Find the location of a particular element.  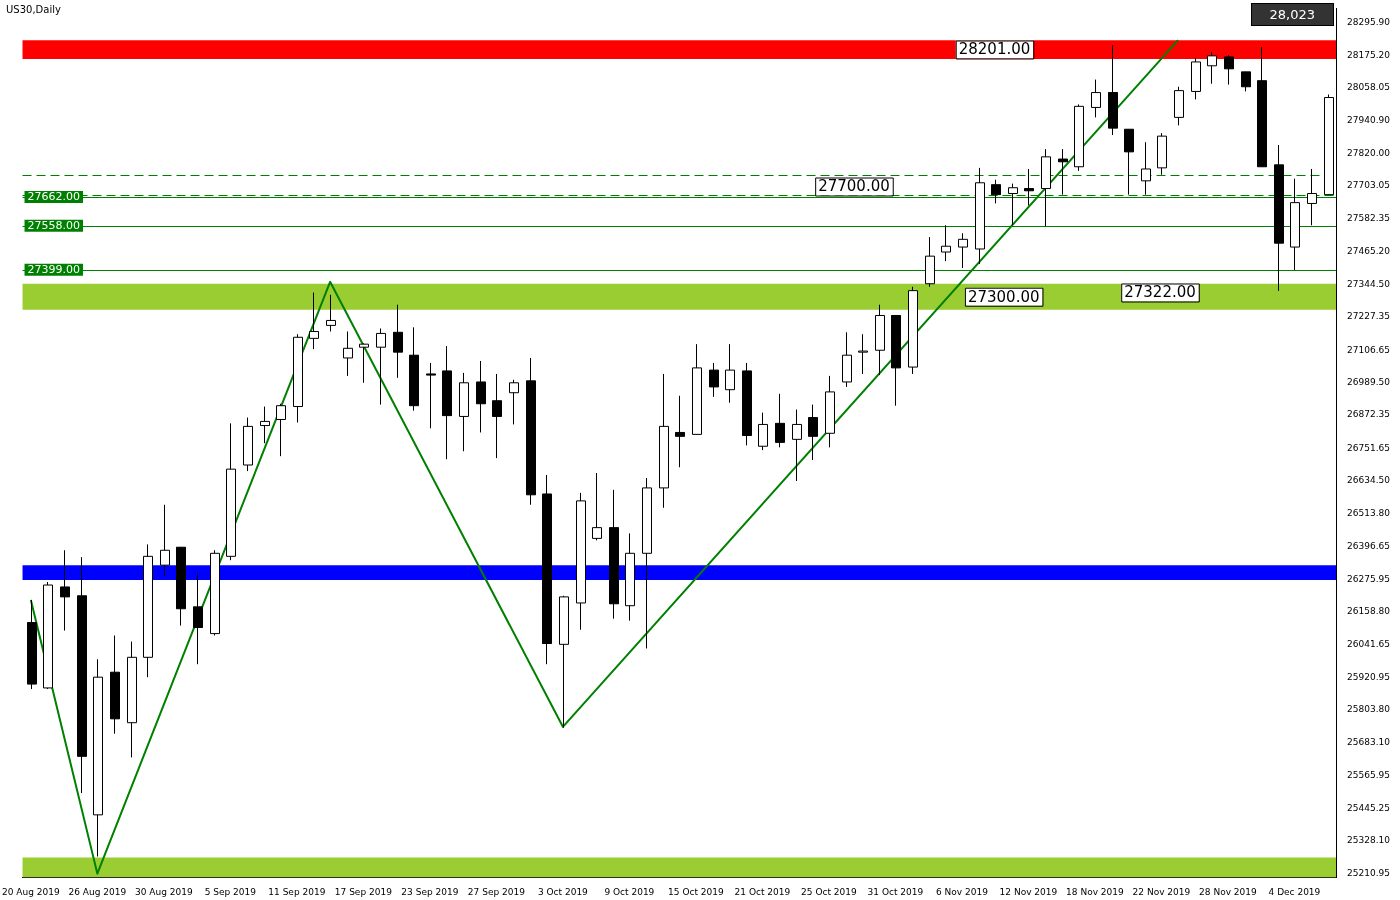

annotation: 28,023 is located at coordinates (1292, 14).